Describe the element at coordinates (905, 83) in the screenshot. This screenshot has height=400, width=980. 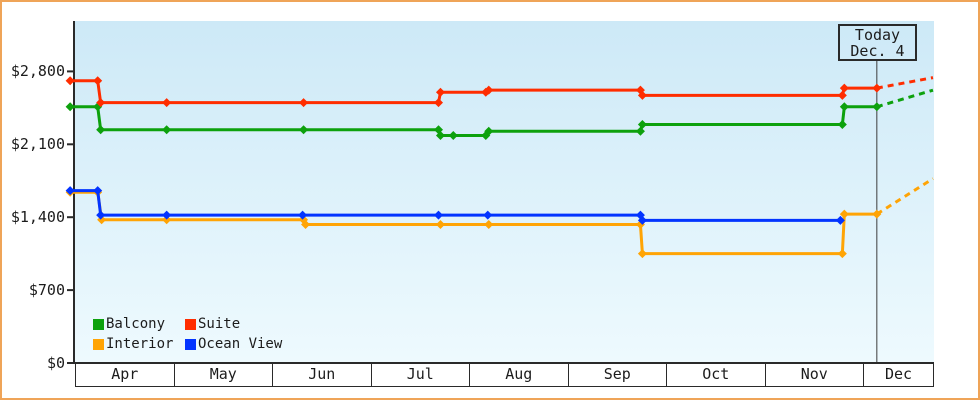
I see `projection-line-suite` at that location.